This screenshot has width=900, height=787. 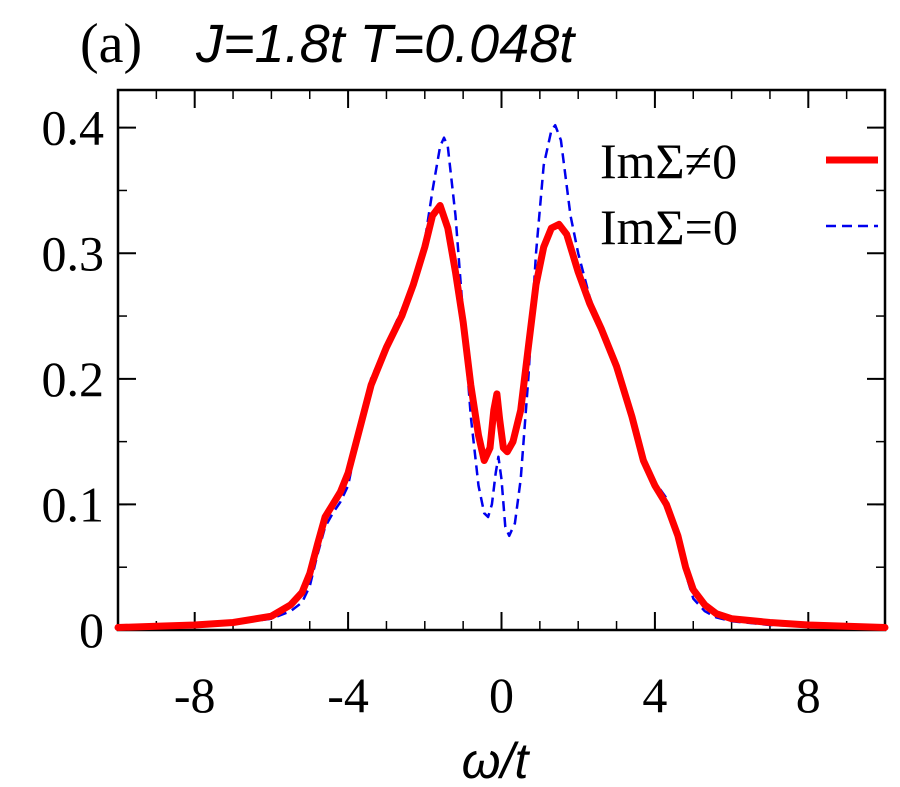 What do you see at coordinates (385, 44) in the screenshot?
I see `chart-title-params: J=1.8t T=0.048t` at bounding box center [385, 44].